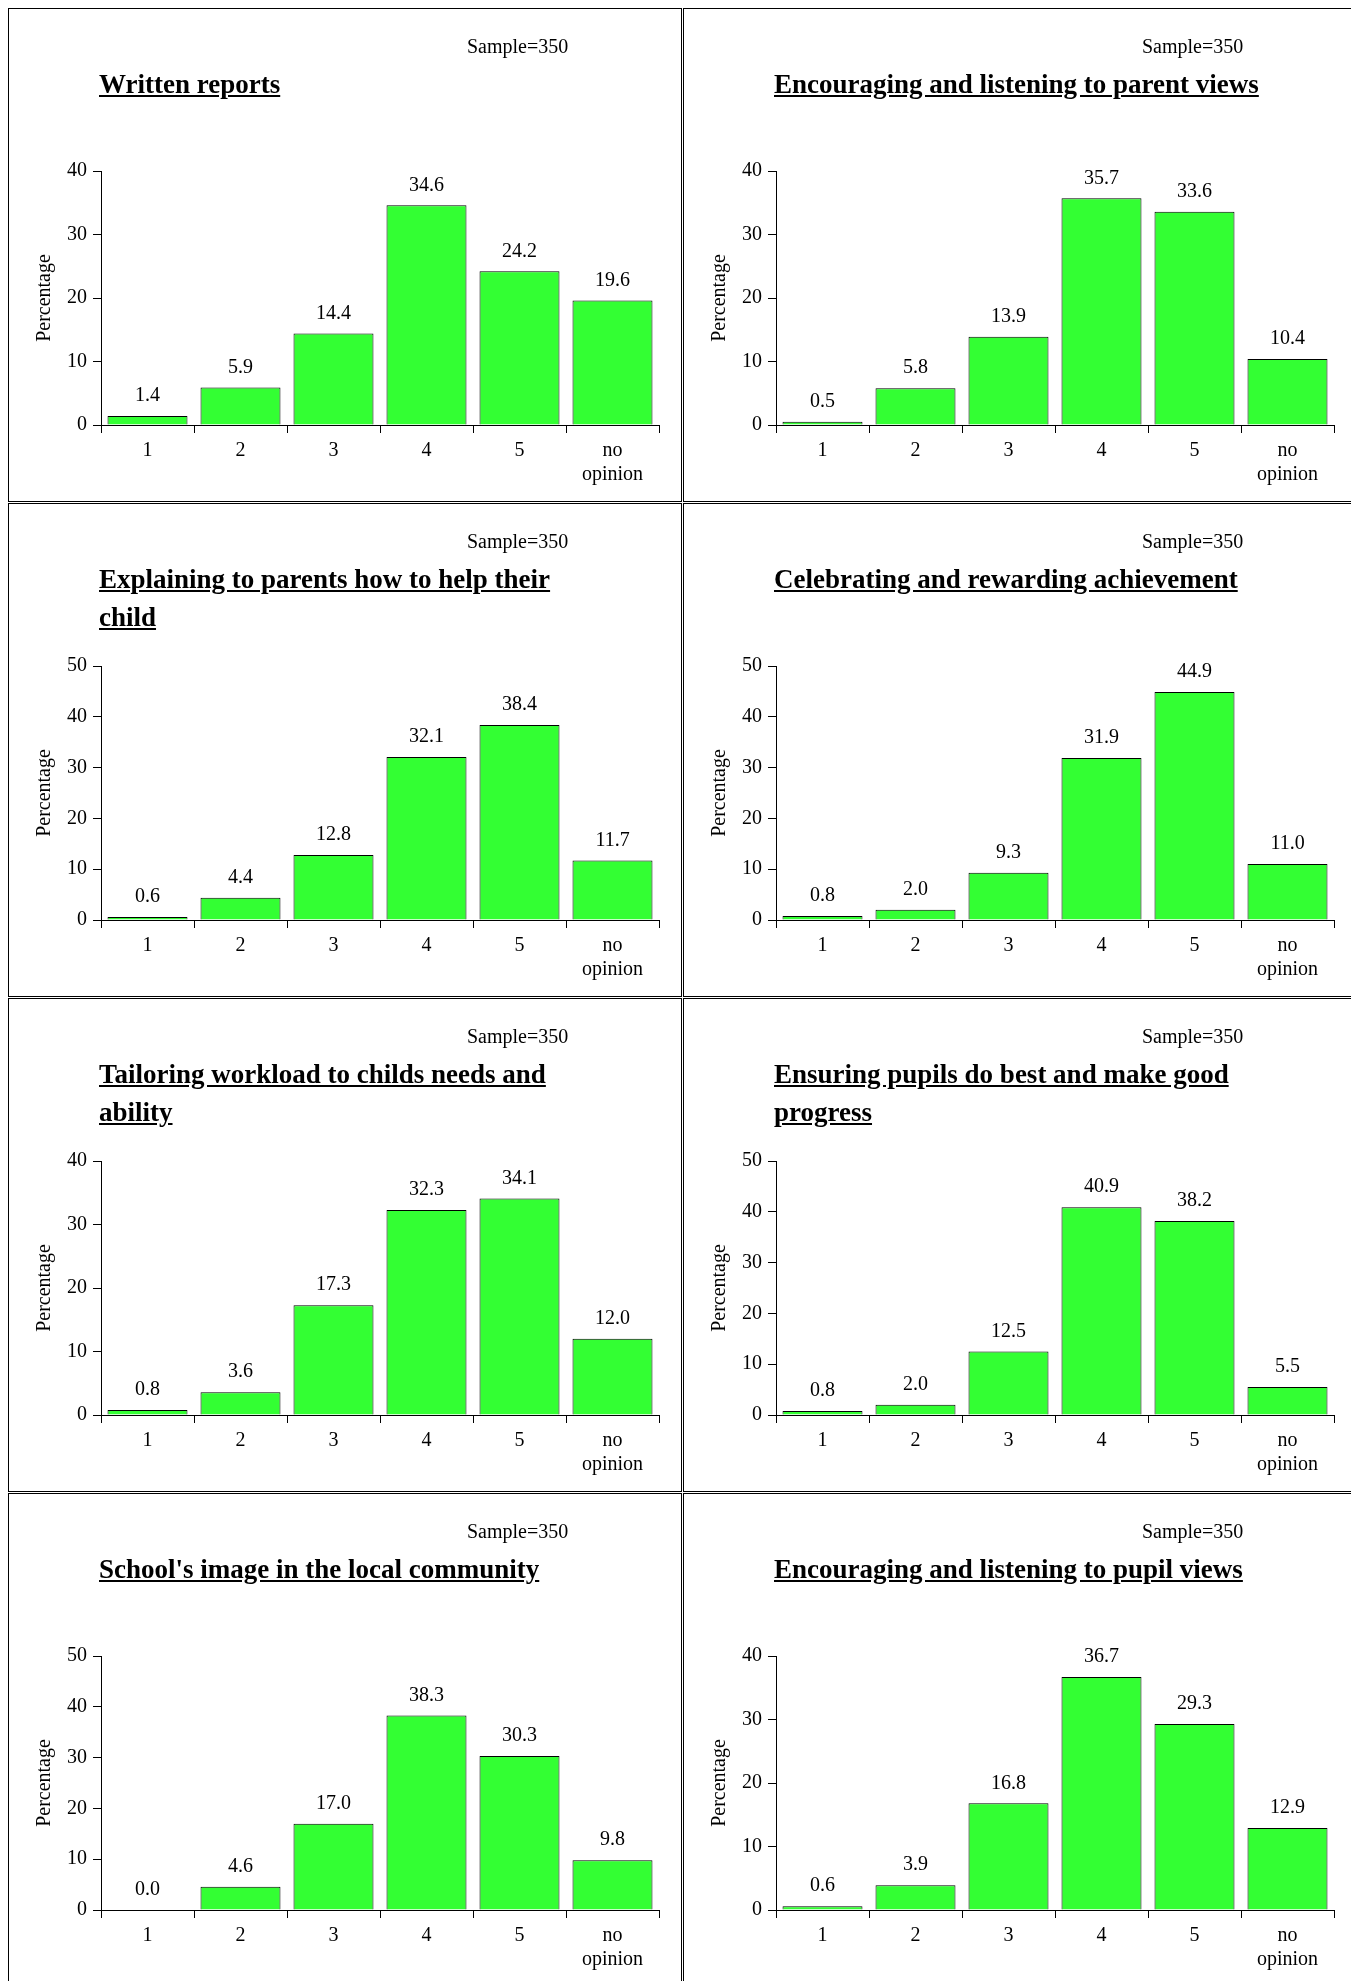  What do you see at coordinates (147, 394) in the screenshot?
I see `data-label: 1.4` at bounding box center [147, 394].